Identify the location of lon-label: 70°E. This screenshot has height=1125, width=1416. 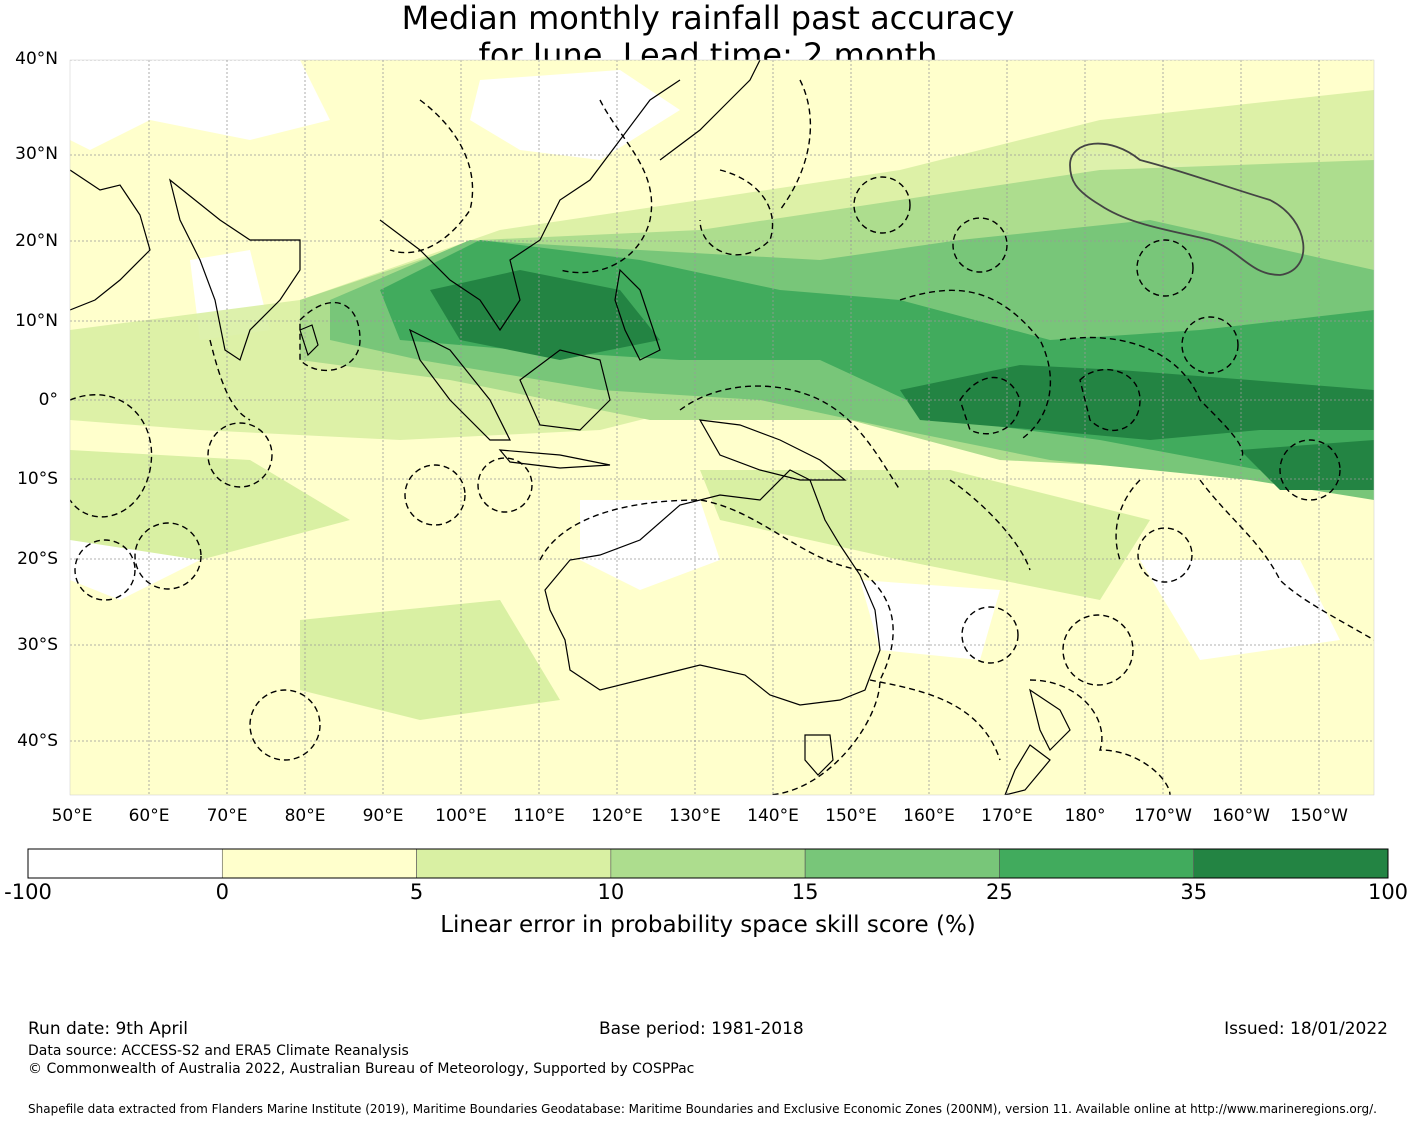
(227, 816).